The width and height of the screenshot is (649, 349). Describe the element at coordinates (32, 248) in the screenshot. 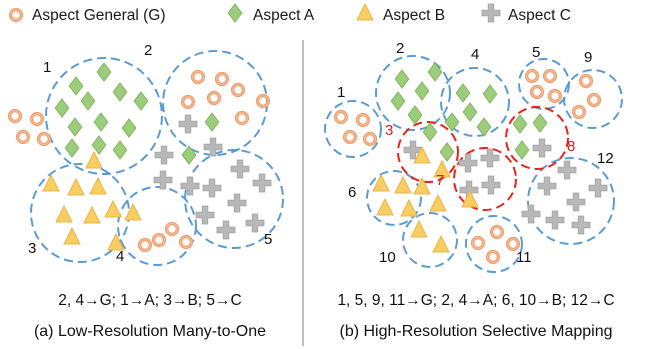

I see `left-label-3: 3` at that location.